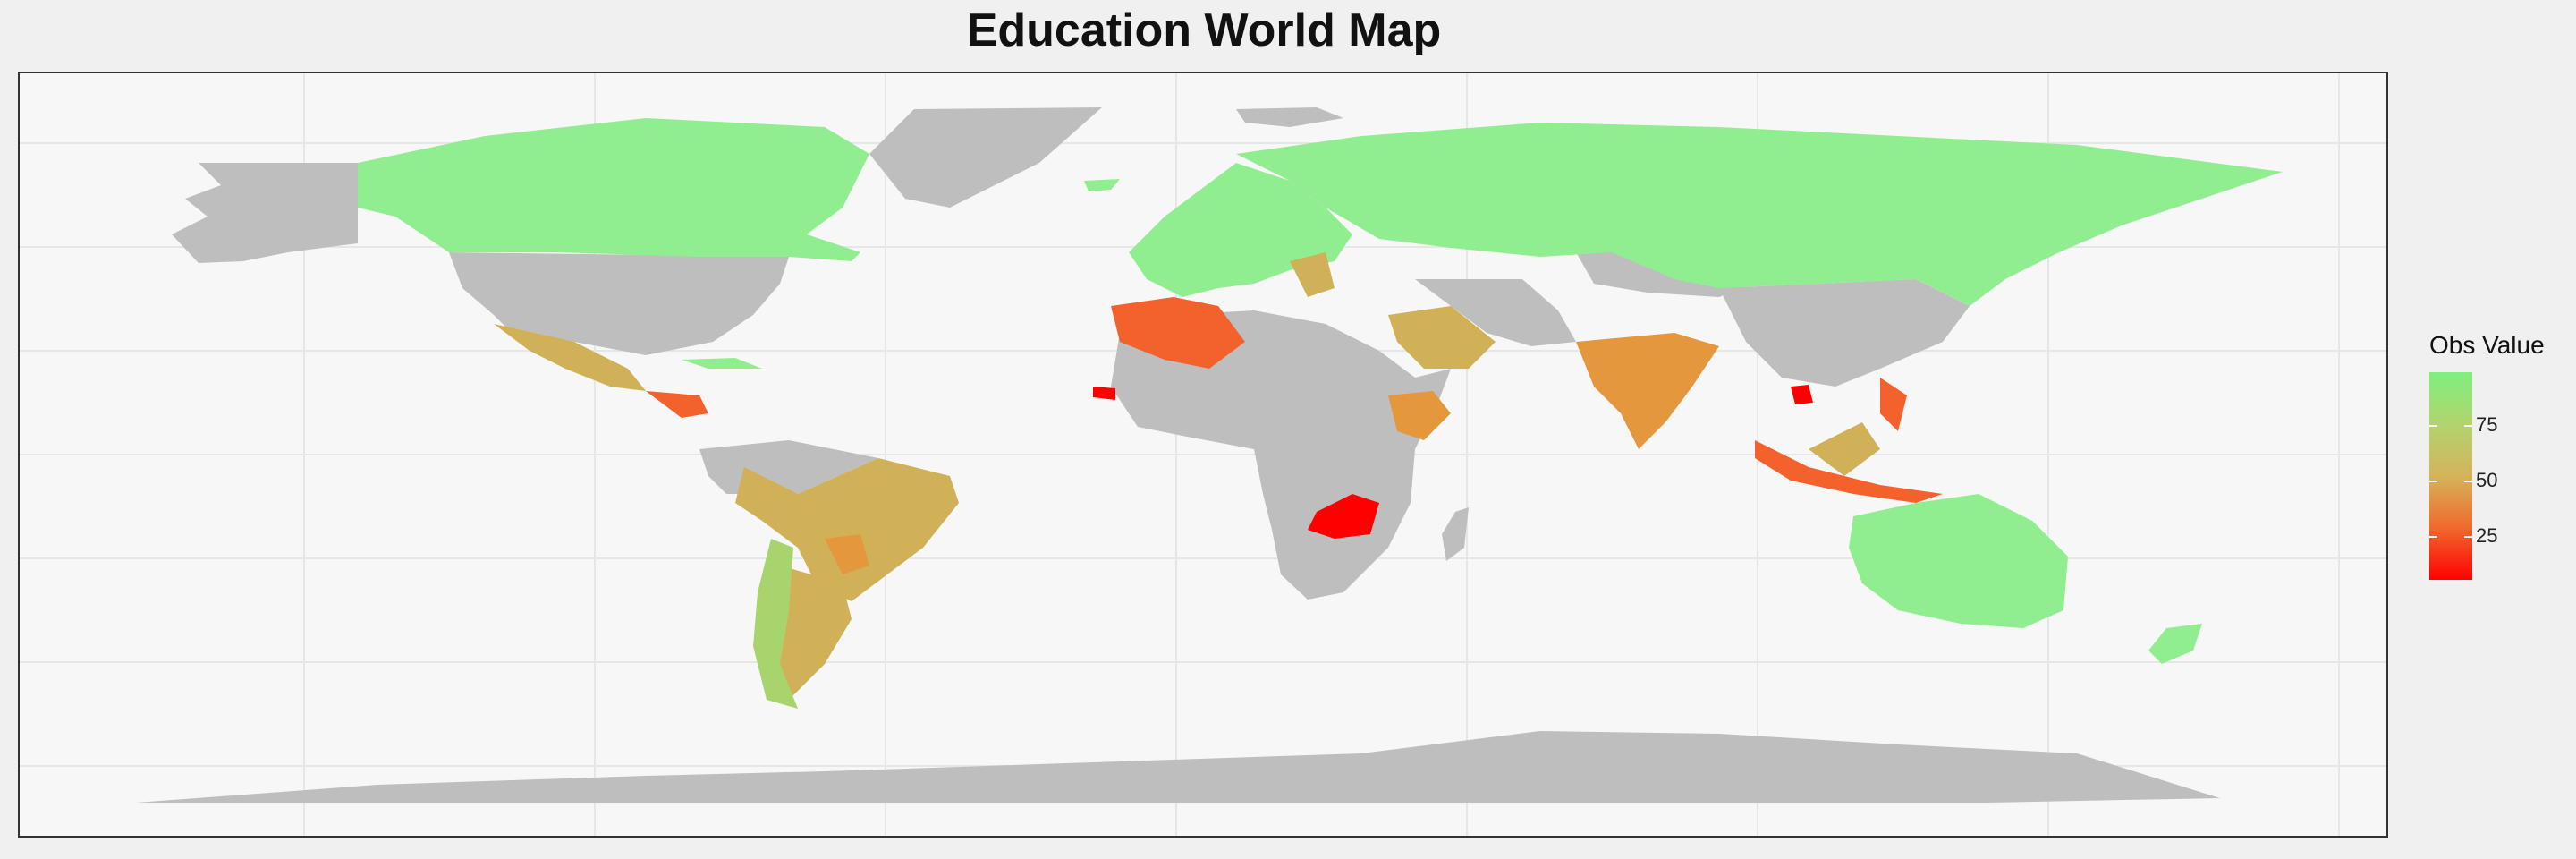 The height and width of the screenshot is (859, 2576). I want to click on region-canada, so click(613, 189).